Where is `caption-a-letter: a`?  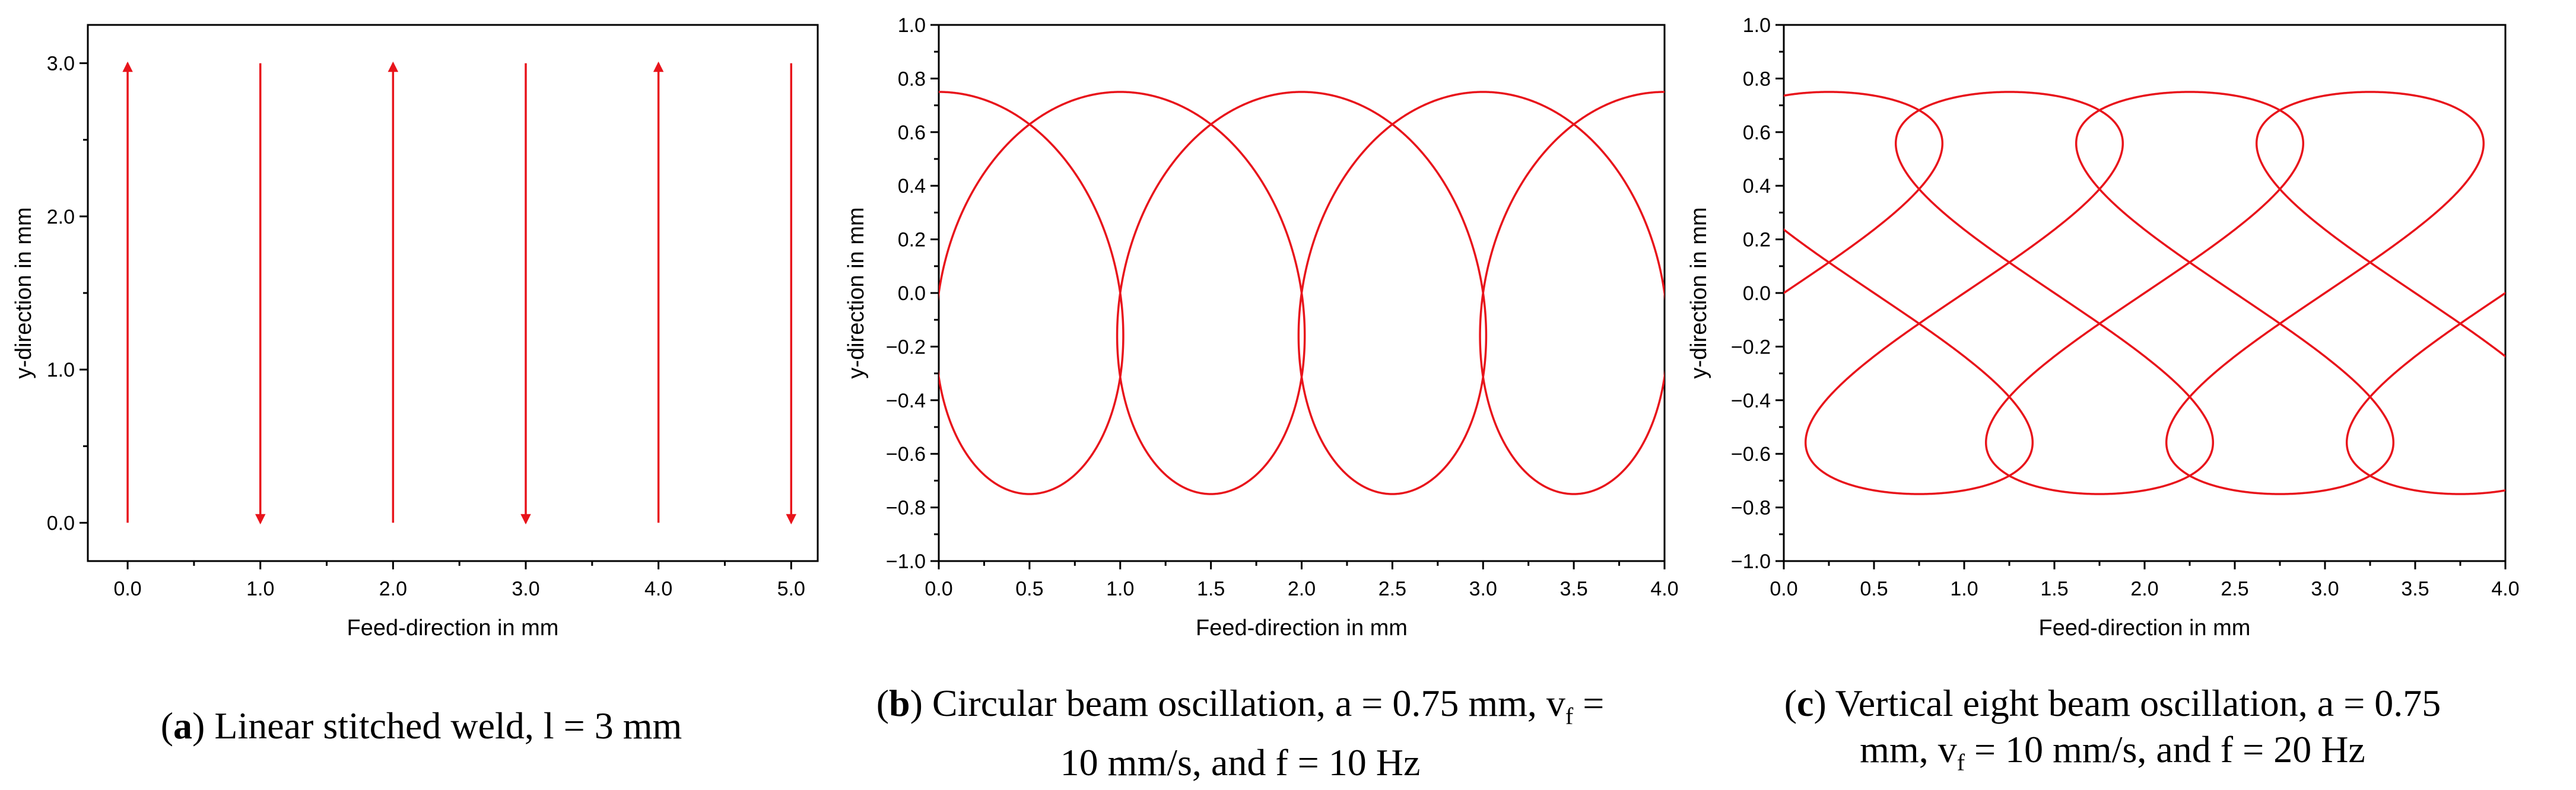
caption-a-letter: a is located at coordinates (183, 726).